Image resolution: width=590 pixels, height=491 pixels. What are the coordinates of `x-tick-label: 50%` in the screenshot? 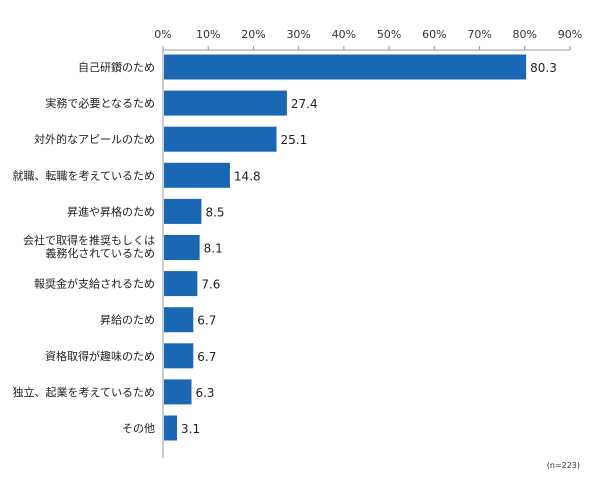 It's located at (389, 34).